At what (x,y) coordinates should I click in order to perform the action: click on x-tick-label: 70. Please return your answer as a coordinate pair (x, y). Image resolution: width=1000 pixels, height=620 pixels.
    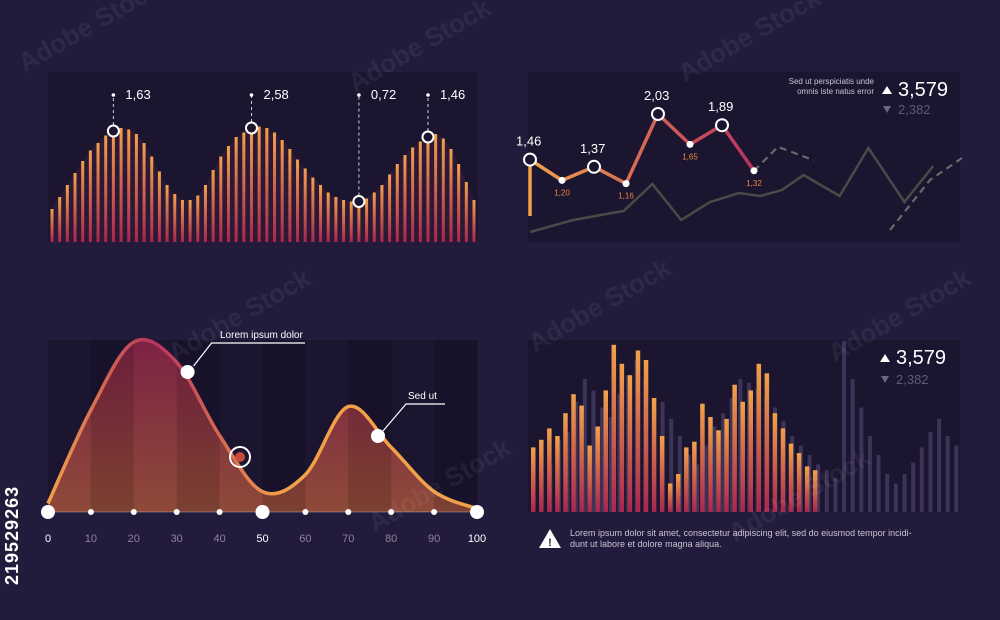
    Looking at the image, I should click on (348, 539).